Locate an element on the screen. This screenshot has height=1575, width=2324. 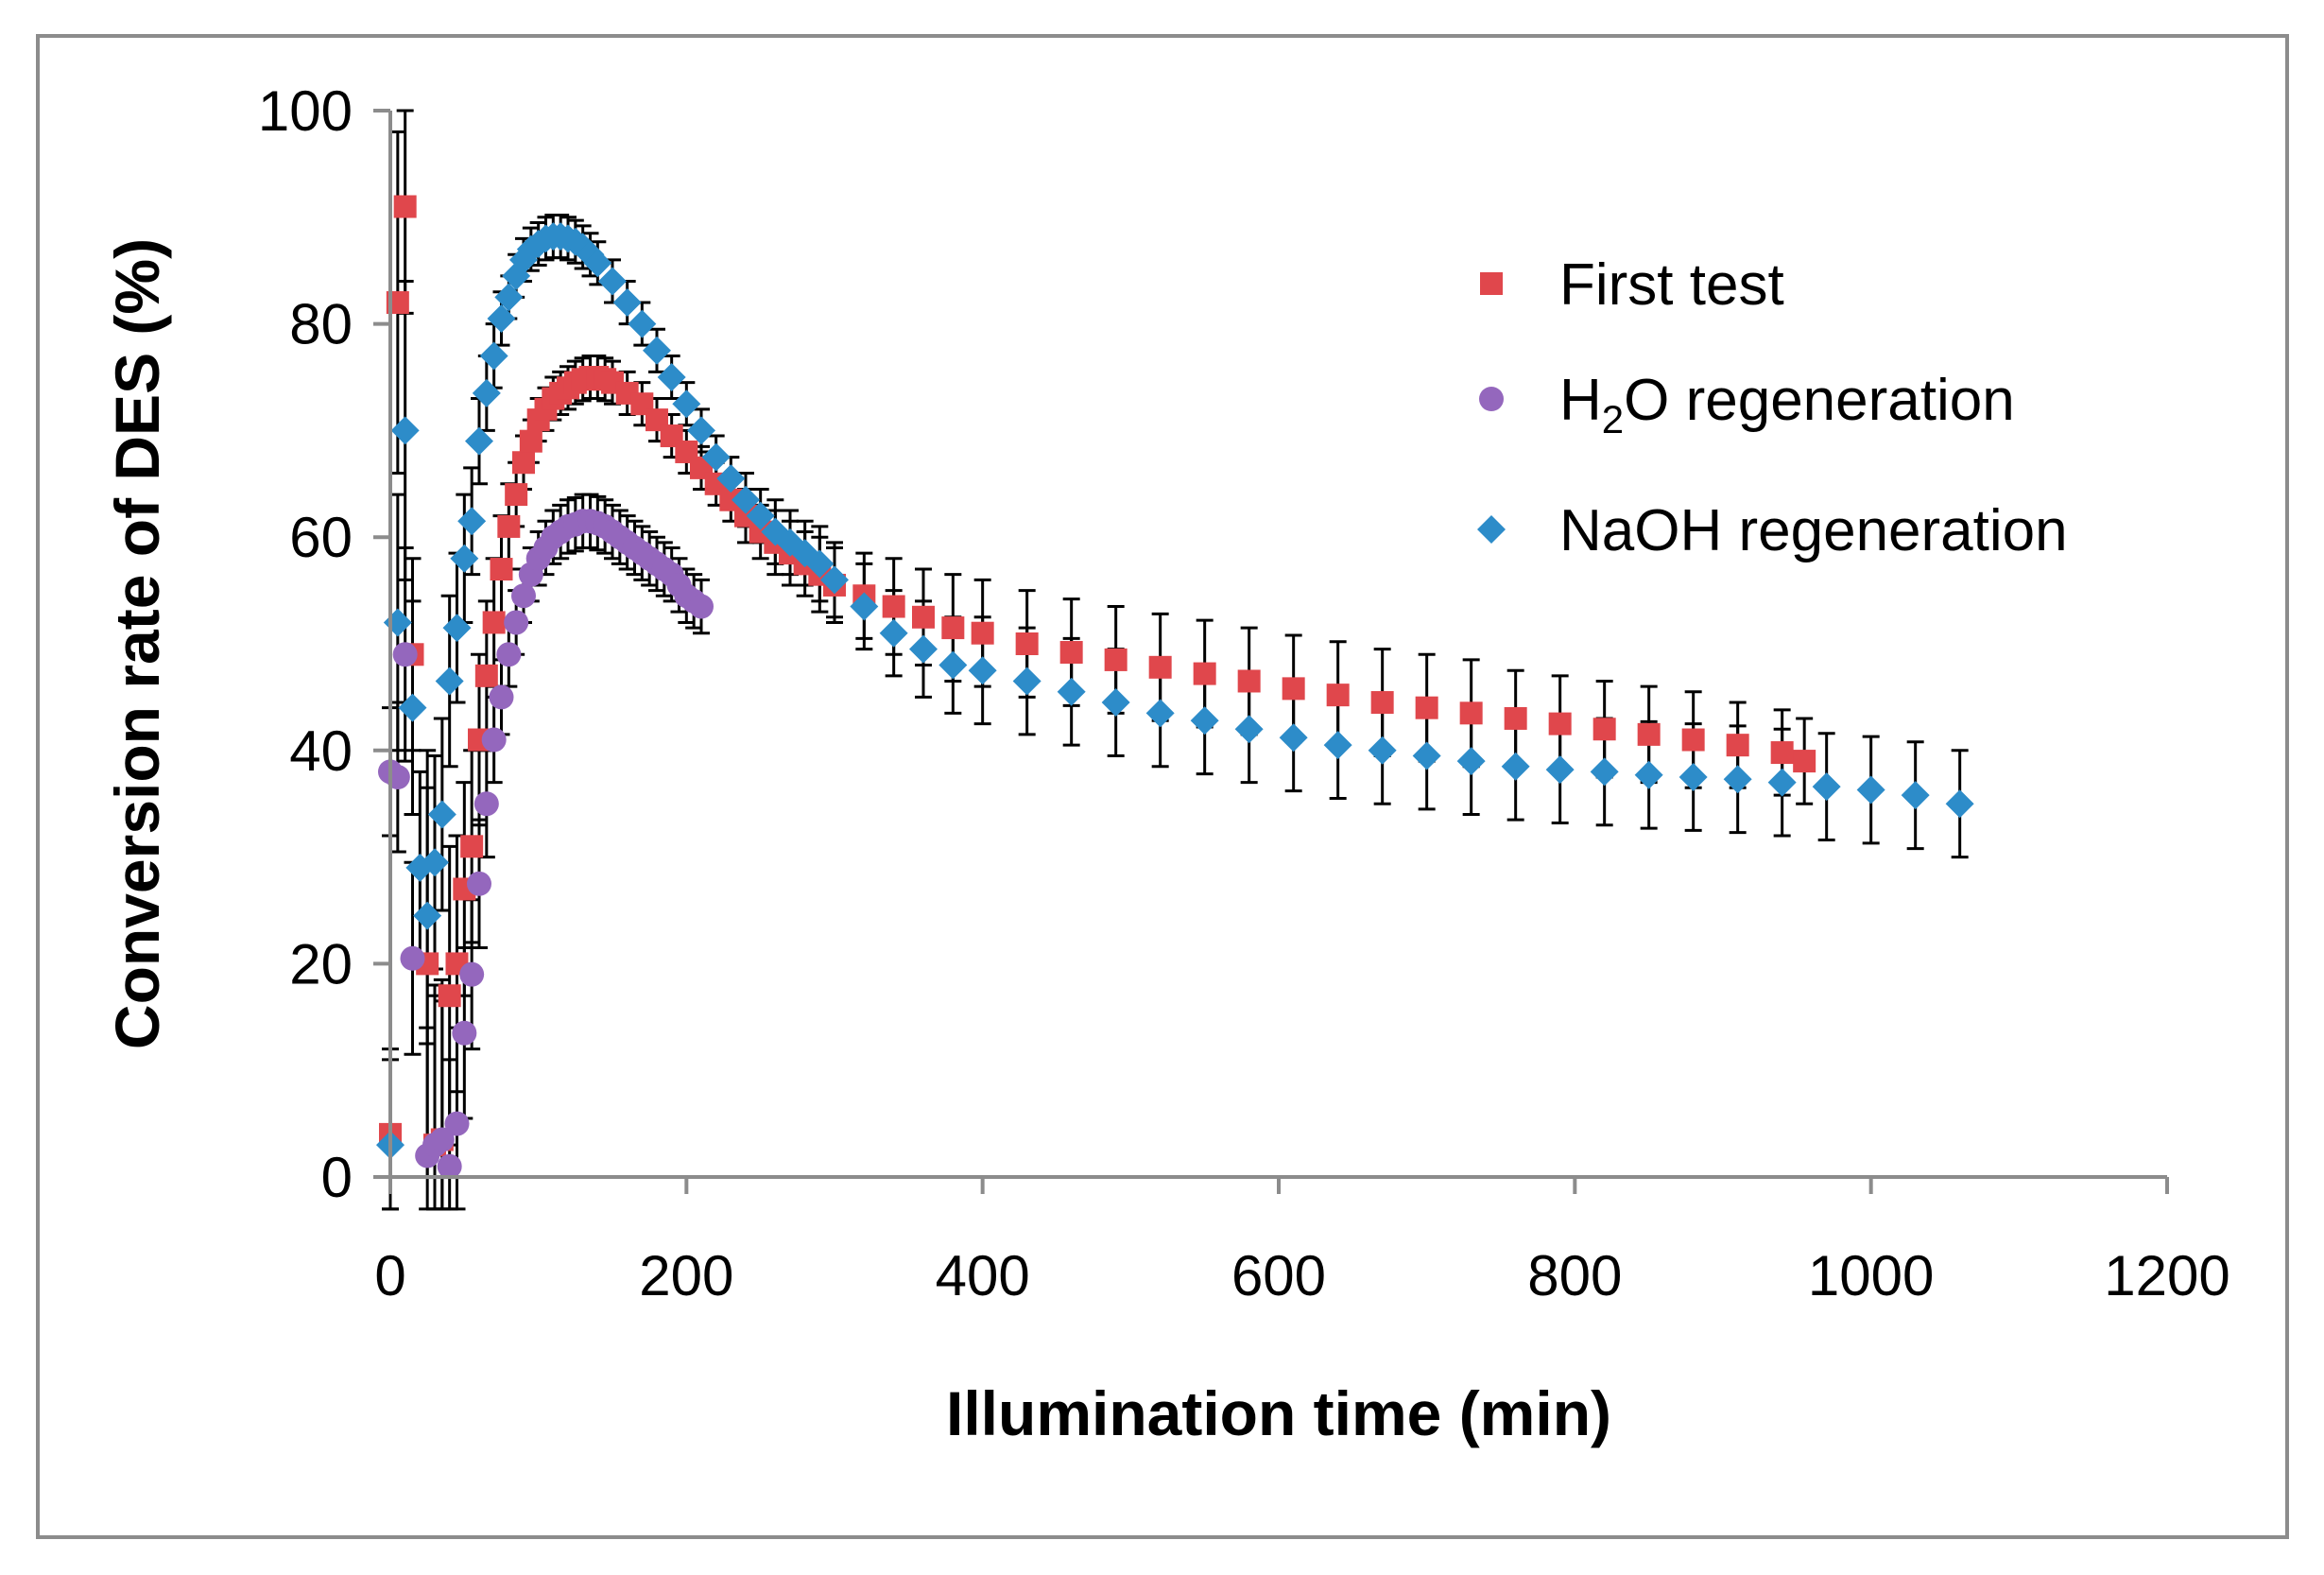
legend-label-naoh-regeneration: NaOH regeneration is located at coordinates (1814, 530).